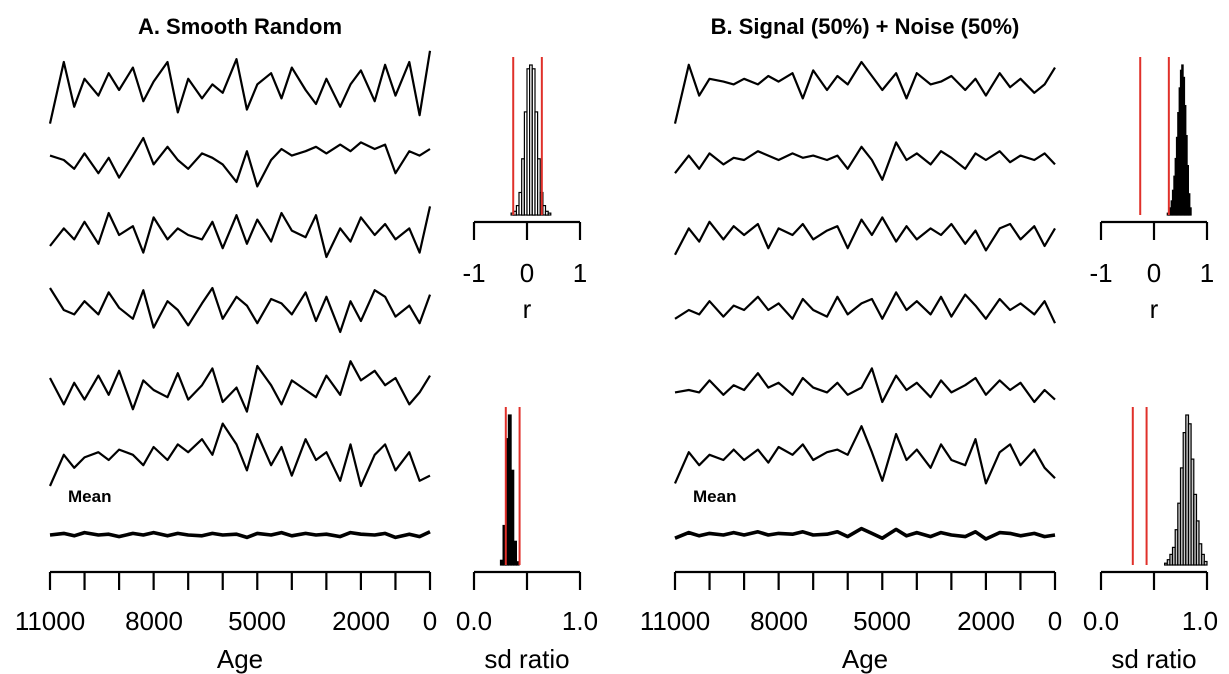 This screenshot has width=1229, height=674. What do you see at coordinates (240, 659) in the screenshot?
I see `panel-a-x-axis-label: Age` at bounding box center [240, 659].